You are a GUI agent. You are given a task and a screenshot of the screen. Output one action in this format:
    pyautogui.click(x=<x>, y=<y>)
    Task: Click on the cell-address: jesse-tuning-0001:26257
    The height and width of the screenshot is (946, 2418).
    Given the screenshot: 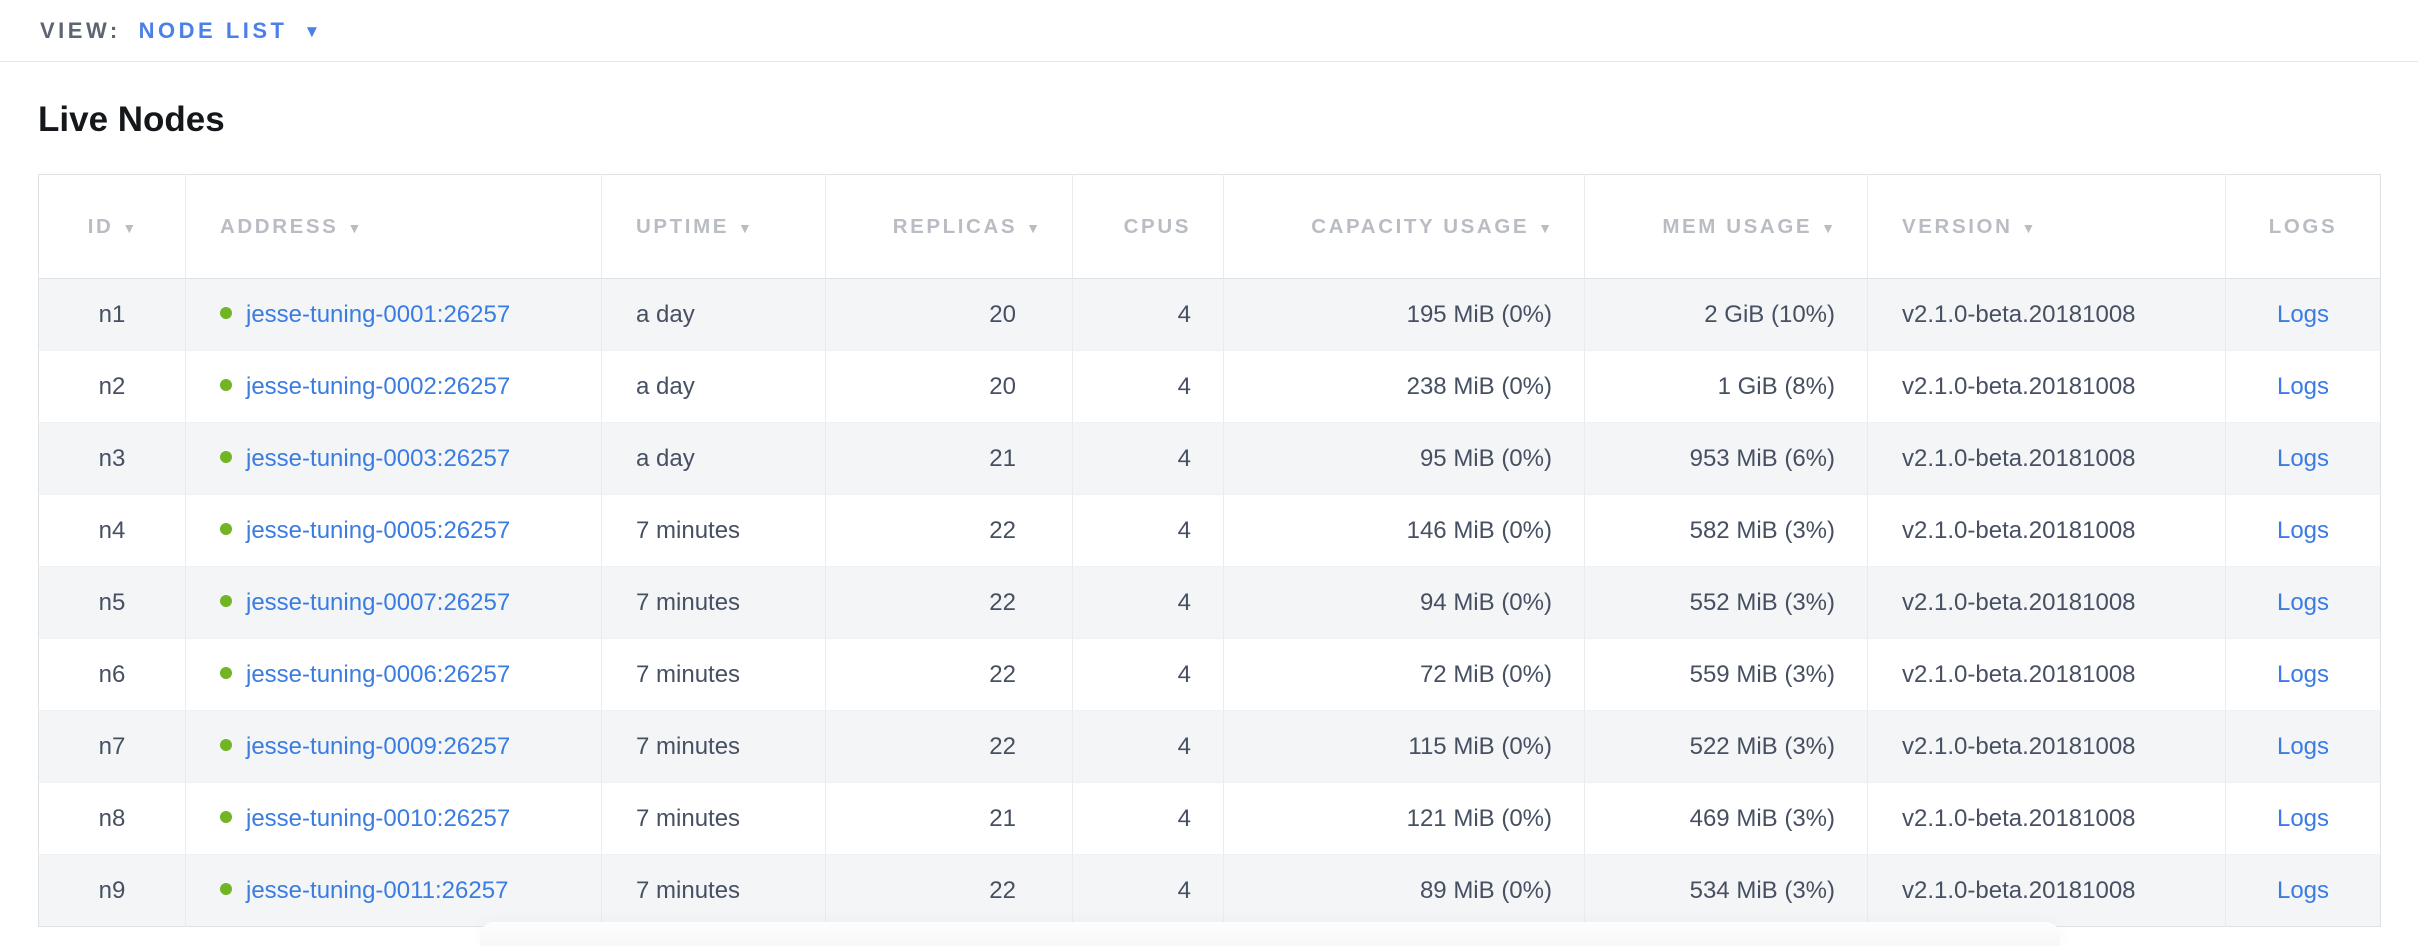 What is the action you would take?
    pyautogui.click(x=393, y=314)
    